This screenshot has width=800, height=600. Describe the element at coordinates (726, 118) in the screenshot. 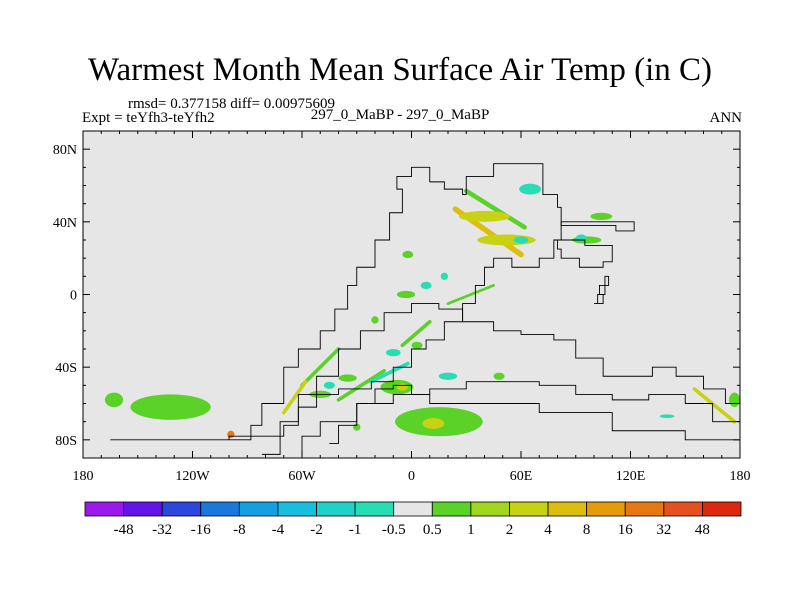

I see `period-label: ANN` at that location.